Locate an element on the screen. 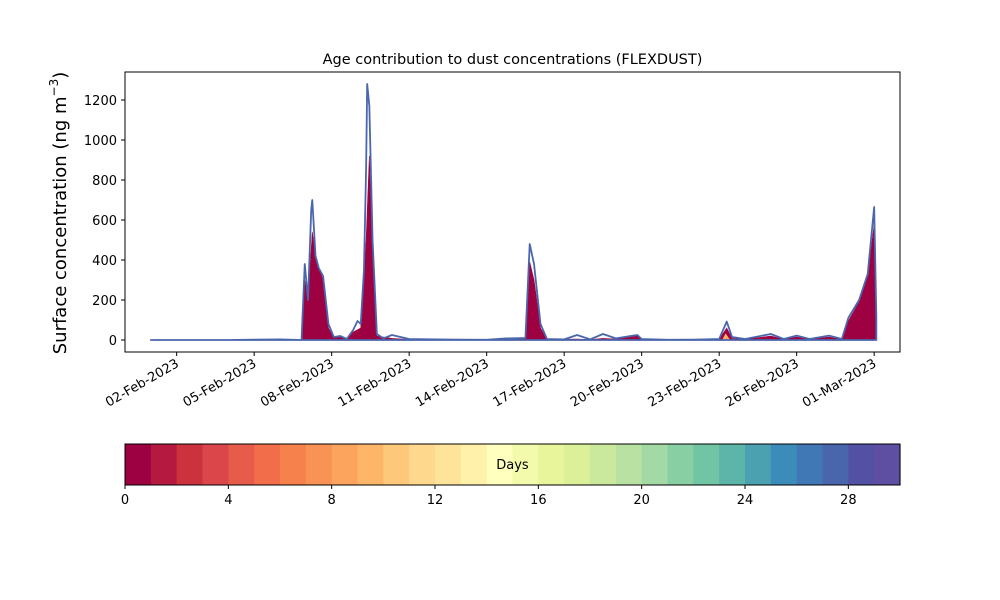 The height and width of the screenshot is (600, 1000). y-tick-label: 1000 is located at coordinates (100, 141).